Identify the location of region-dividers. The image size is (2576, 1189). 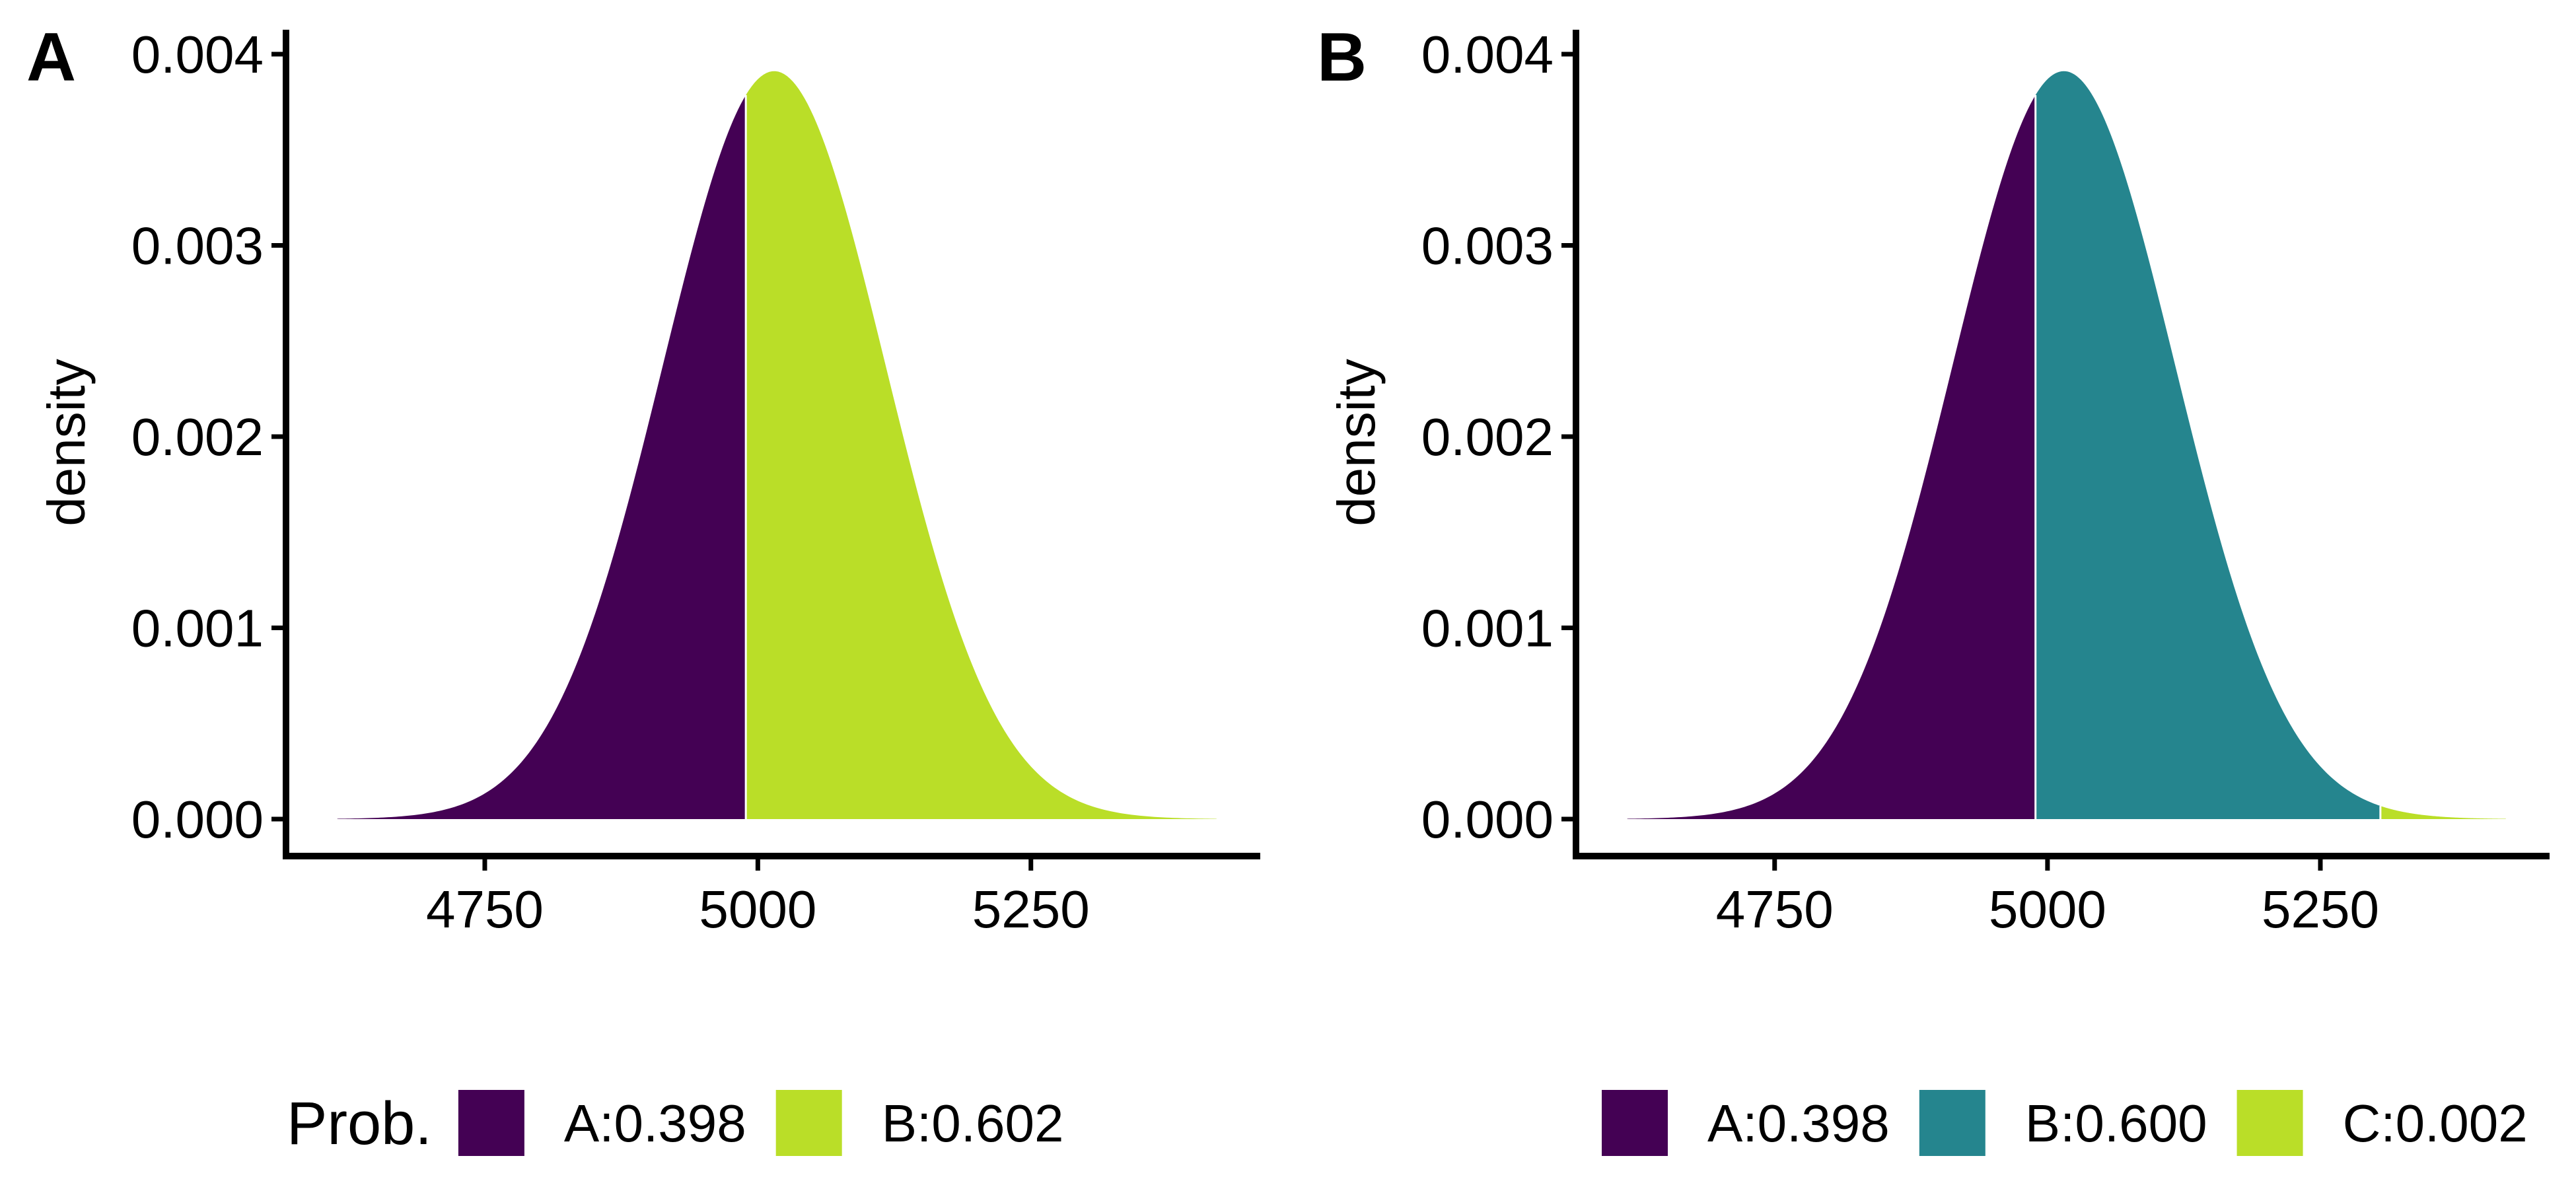
(2208, 457).